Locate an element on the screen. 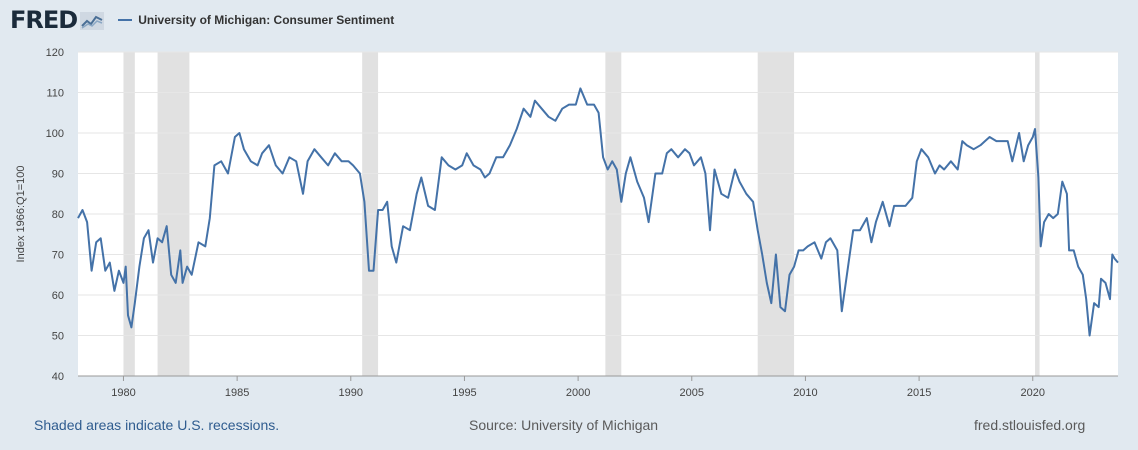 This screenshot has width=1138, height=450. recession-note-link: Shaded areas indicate U.S. recessions. is located at coordinates (157, 425).